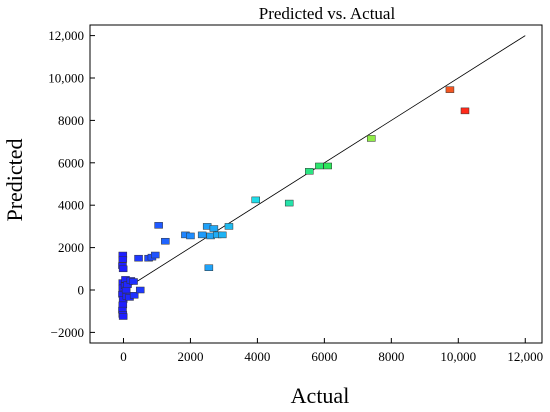  What do you see at coordinates (391, 356) in the screenshot?
I see `x-tick-label: 8000` at bounding box center [391, 356].